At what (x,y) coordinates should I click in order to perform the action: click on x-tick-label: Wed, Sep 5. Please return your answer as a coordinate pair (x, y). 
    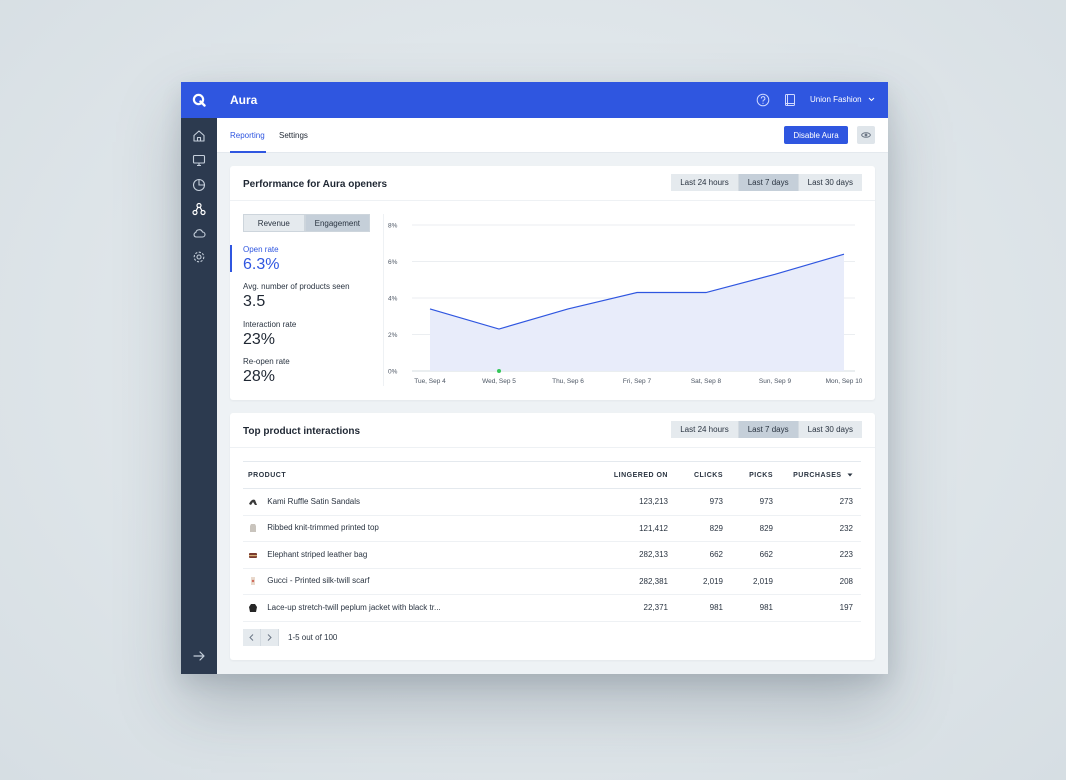
    Looking at the image, I should click on (499, 381).